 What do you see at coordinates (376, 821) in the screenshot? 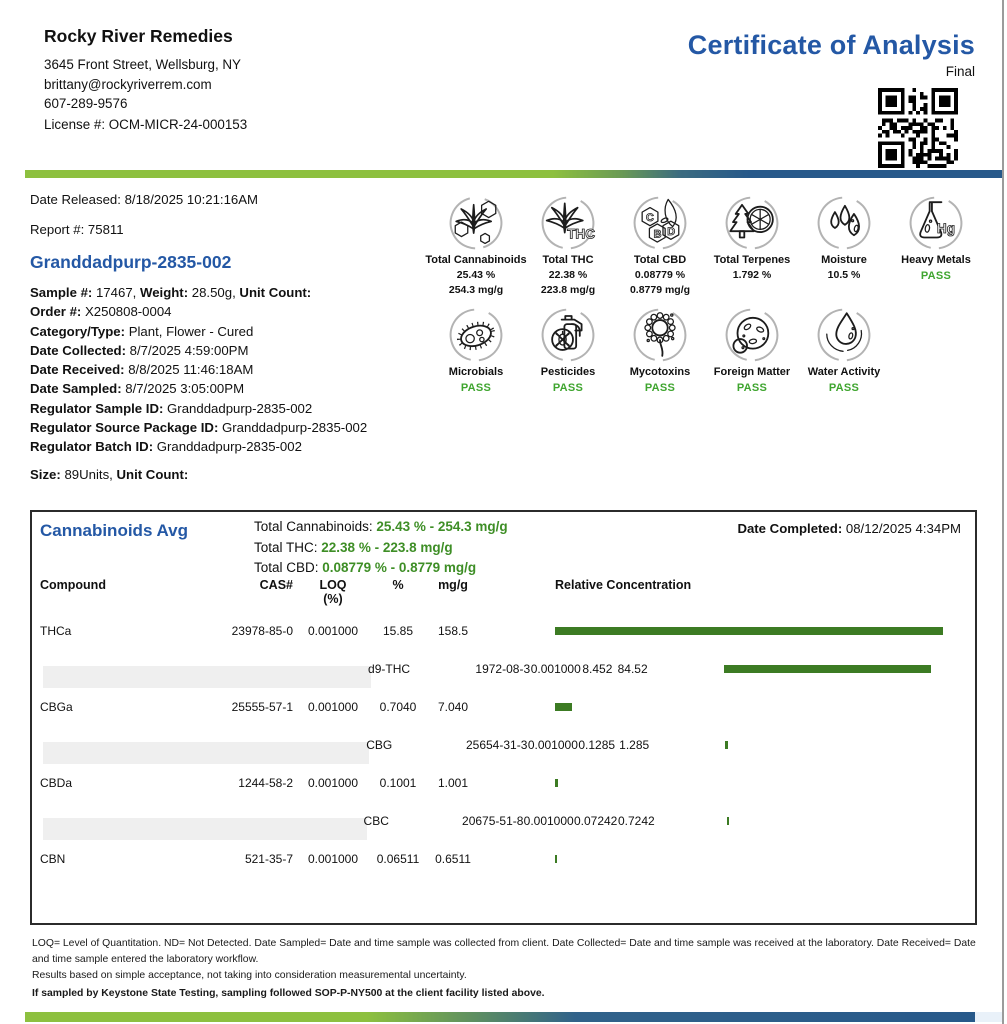
I see `compound-cell: CBC` at bounding box center [376, 821].